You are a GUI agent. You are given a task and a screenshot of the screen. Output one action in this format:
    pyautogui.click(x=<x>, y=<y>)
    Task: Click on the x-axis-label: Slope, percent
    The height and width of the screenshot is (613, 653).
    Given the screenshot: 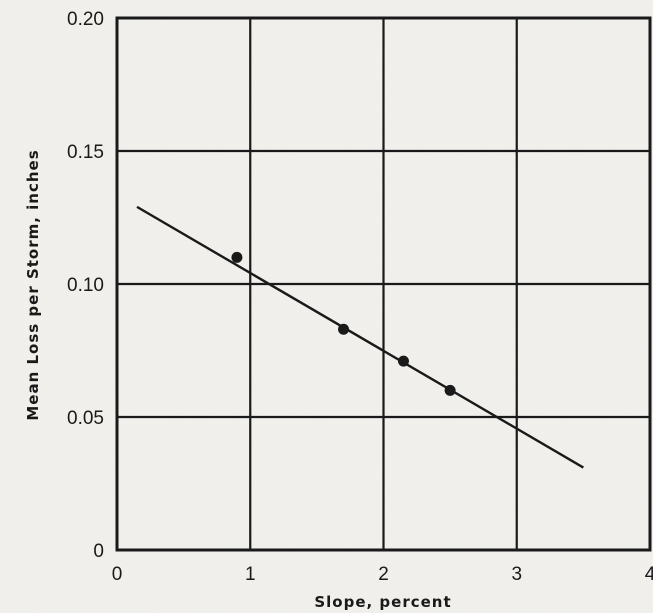 What is the action you would take?
    pyautogui.click(x=382, y=602)
    